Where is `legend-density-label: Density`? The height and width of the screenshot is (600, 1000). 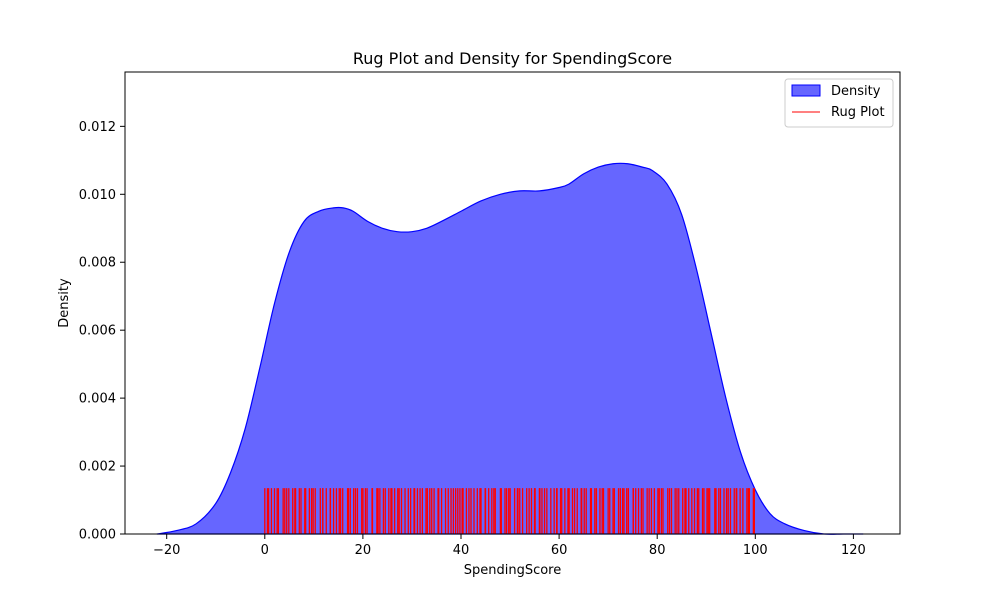
legend-density-label: Density is located at coordinates (856, 91).